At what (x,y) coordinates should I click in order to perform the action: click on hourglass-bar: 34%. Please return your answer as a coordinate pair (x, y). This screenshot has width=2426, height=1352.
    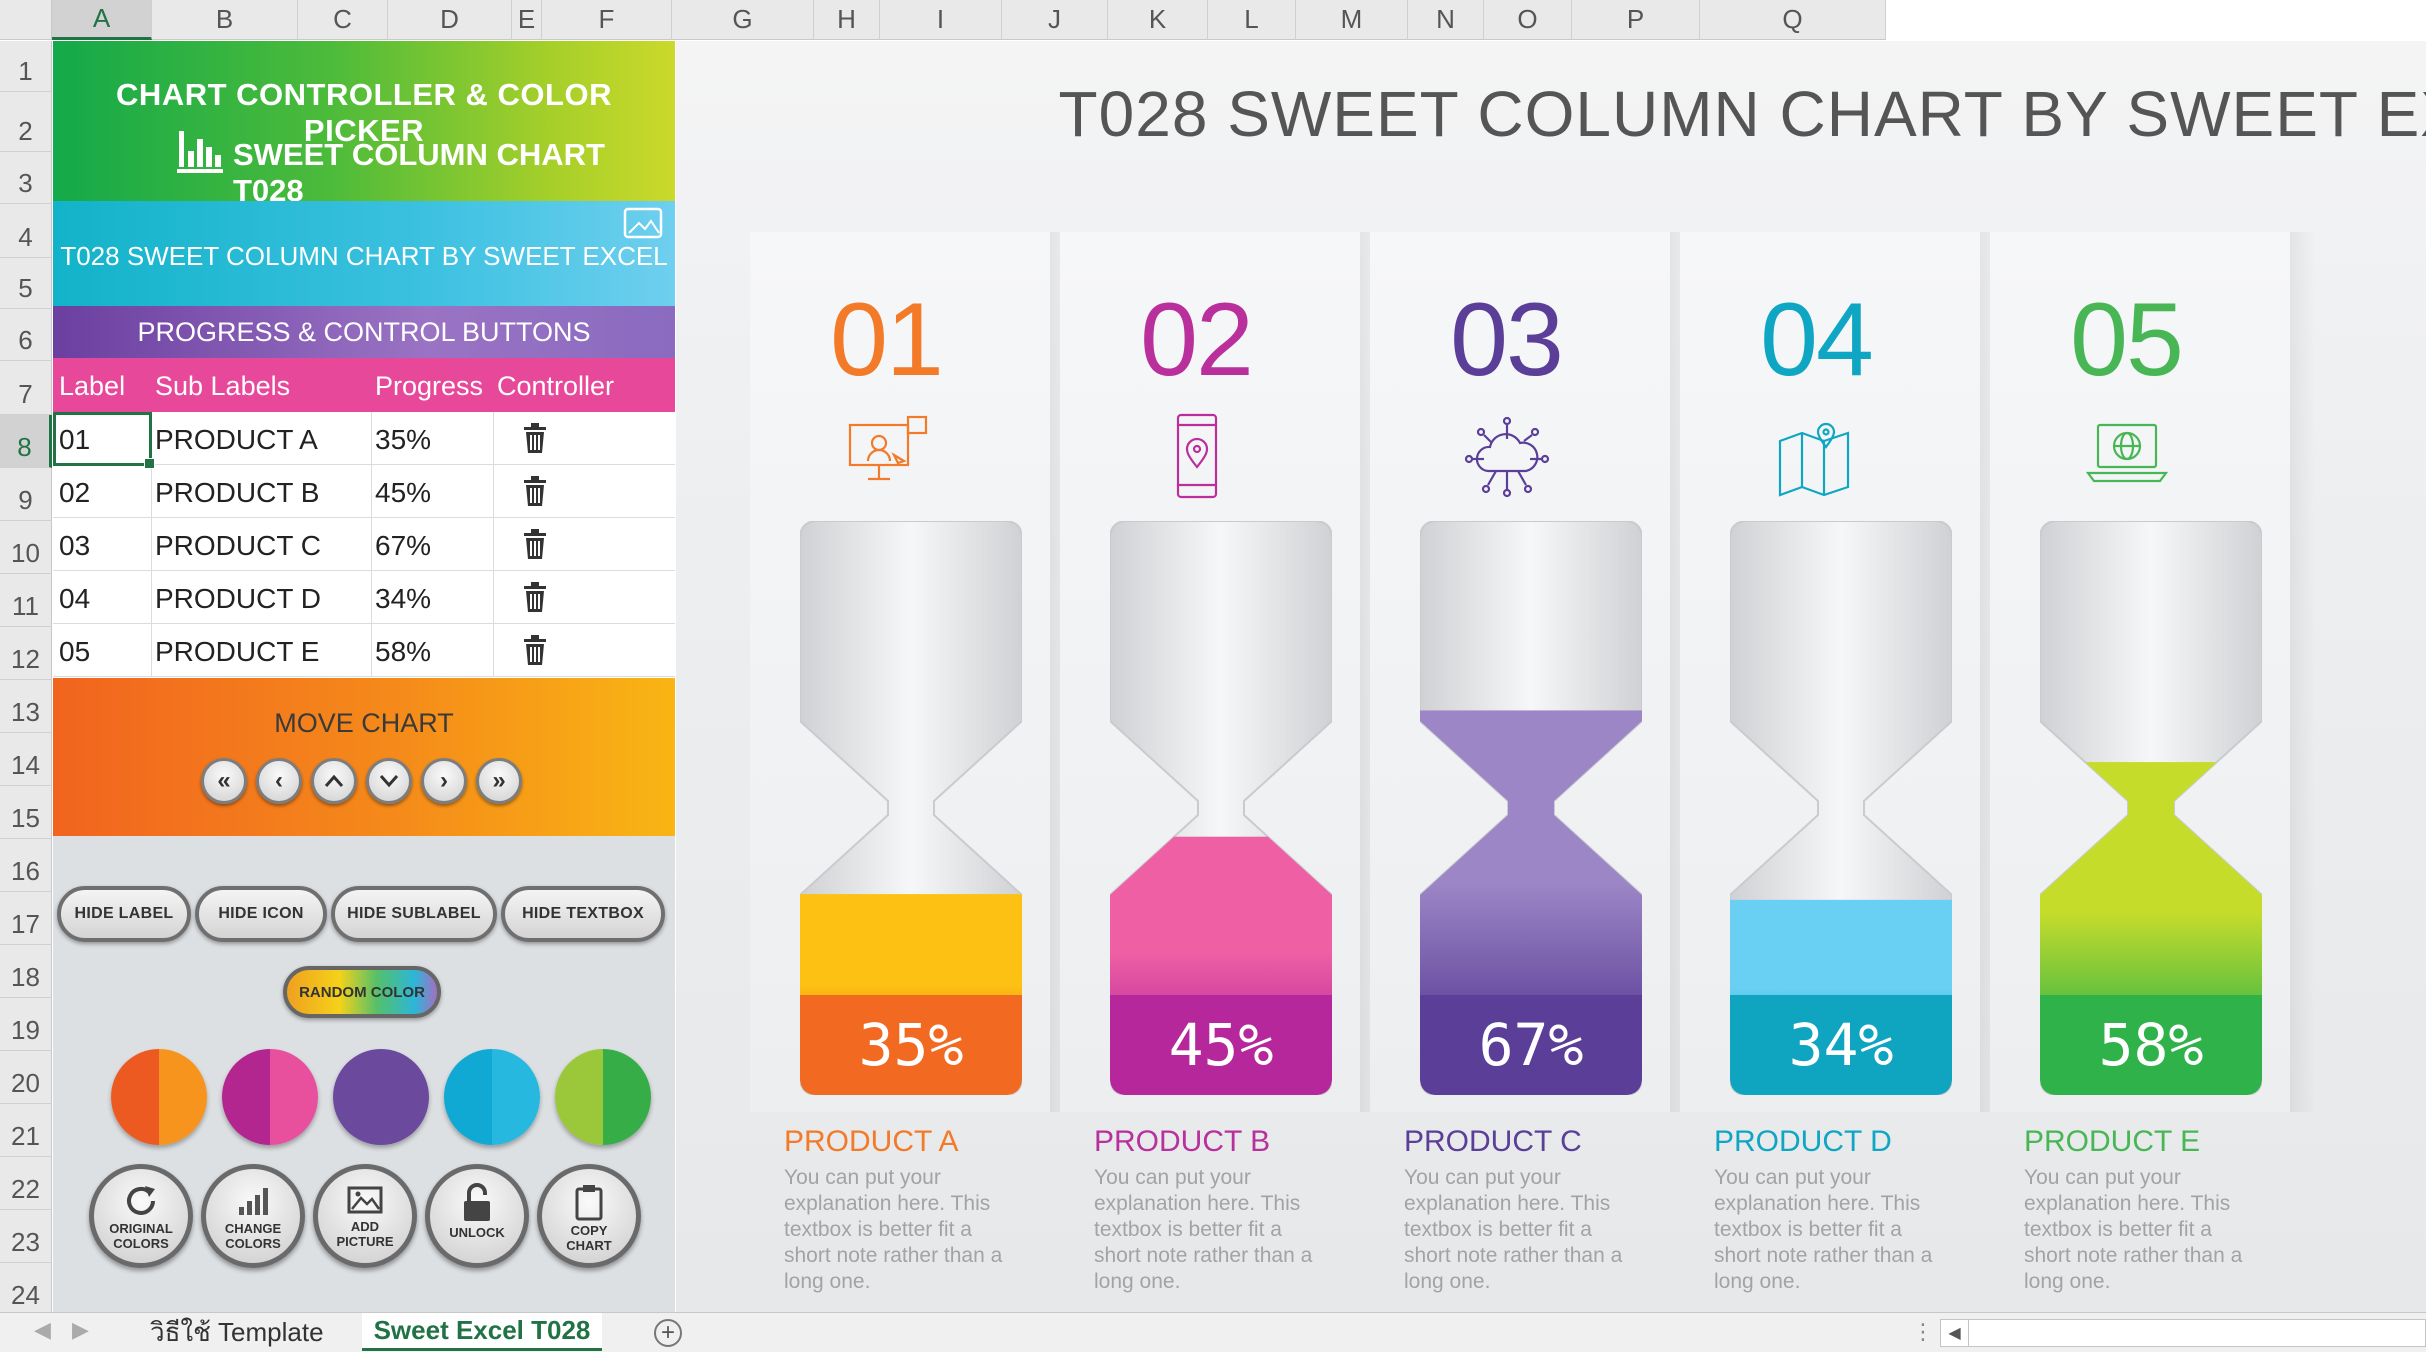
    Looking at the image, I should click on (1841, 808).